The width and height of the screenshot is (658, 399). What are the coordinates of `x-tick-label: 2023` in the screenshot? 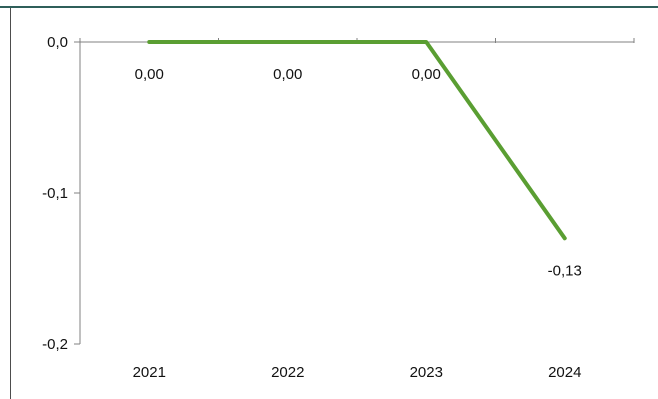 It's located at (426, 372).